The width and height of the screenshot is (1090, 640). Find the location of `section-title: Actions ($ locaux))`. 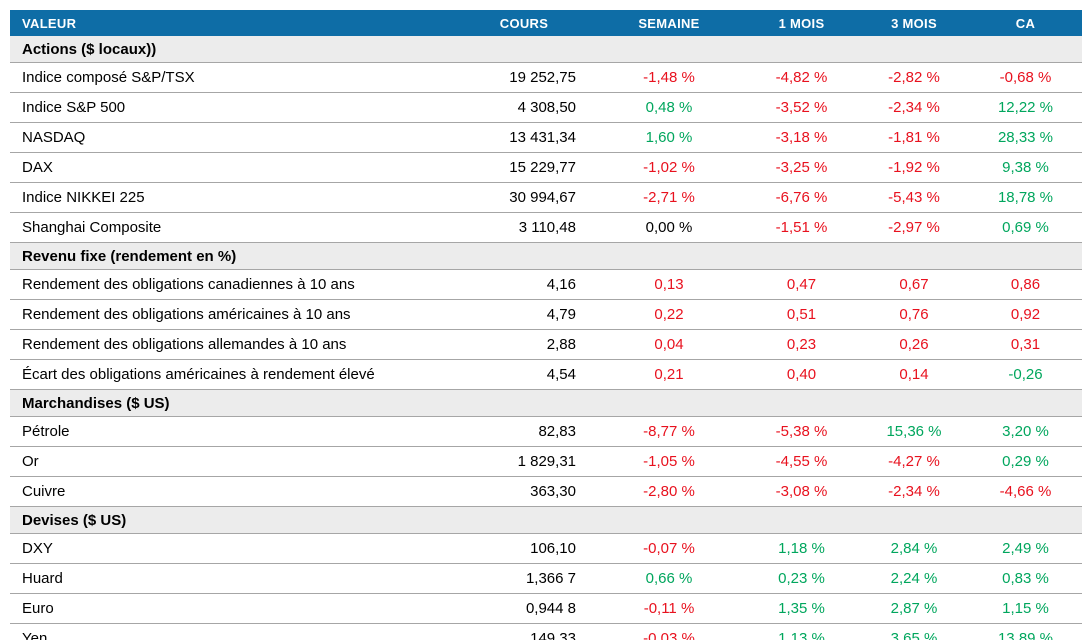

section-title: Actions ($ locaux)) is located at coordinates (89, 49).